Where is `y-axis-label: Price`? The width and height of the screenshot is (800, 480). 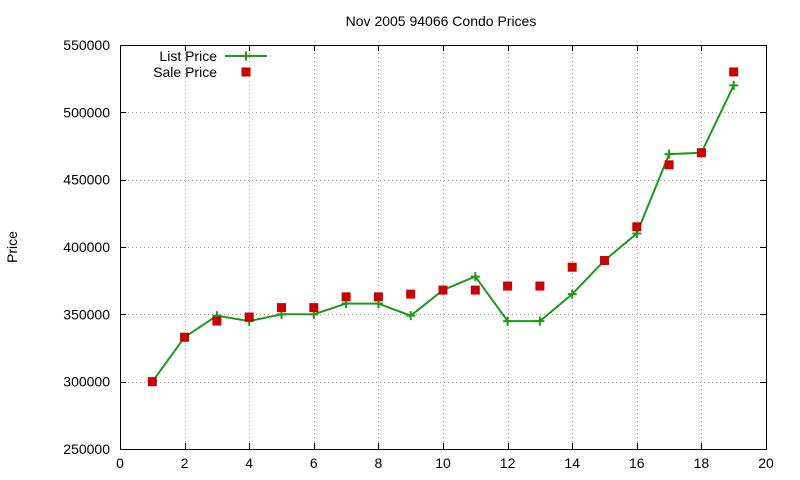
y-axis-label: Price is located at coordinates (12, 247).